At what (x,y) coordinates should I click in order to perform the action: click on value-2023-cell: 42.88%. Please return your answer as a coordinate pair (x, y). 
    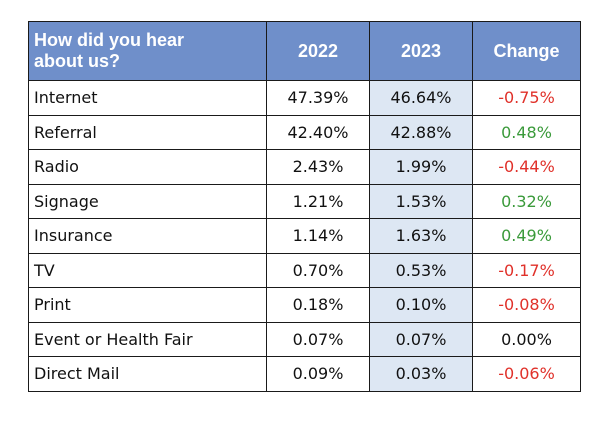
    Looking at the image, I should click on (421, 132).